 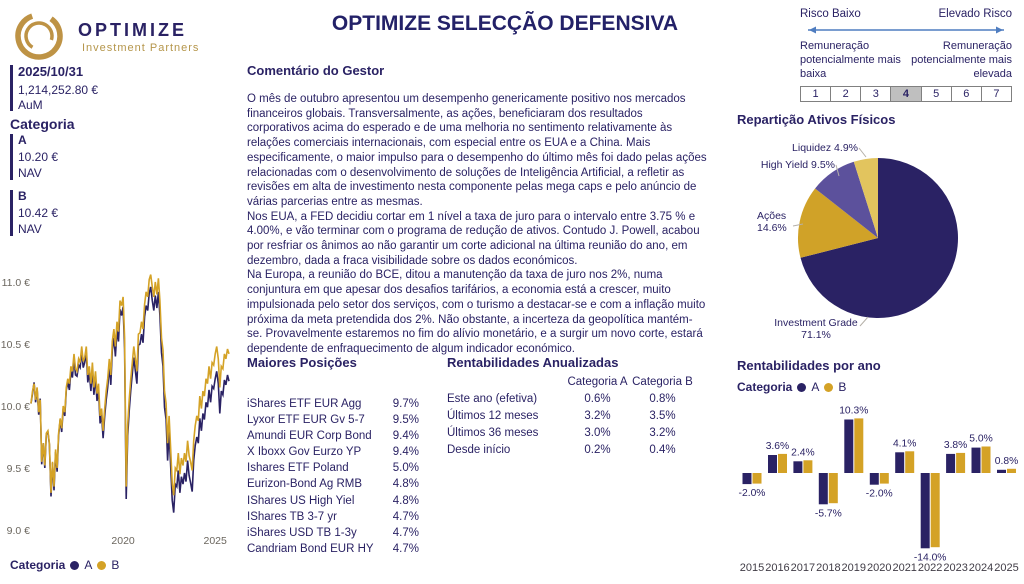 I want to click on annualized-value-a: 3.0%, so click(x=597, y=433).